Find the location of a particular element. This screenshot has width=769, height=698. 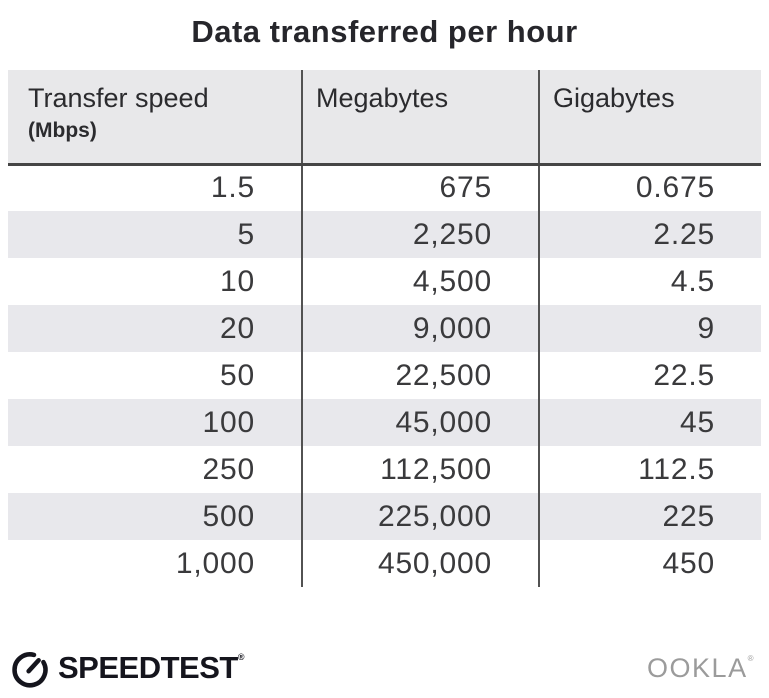

cell-gigabytes: 112.5 is located at coordinates (649, 469).